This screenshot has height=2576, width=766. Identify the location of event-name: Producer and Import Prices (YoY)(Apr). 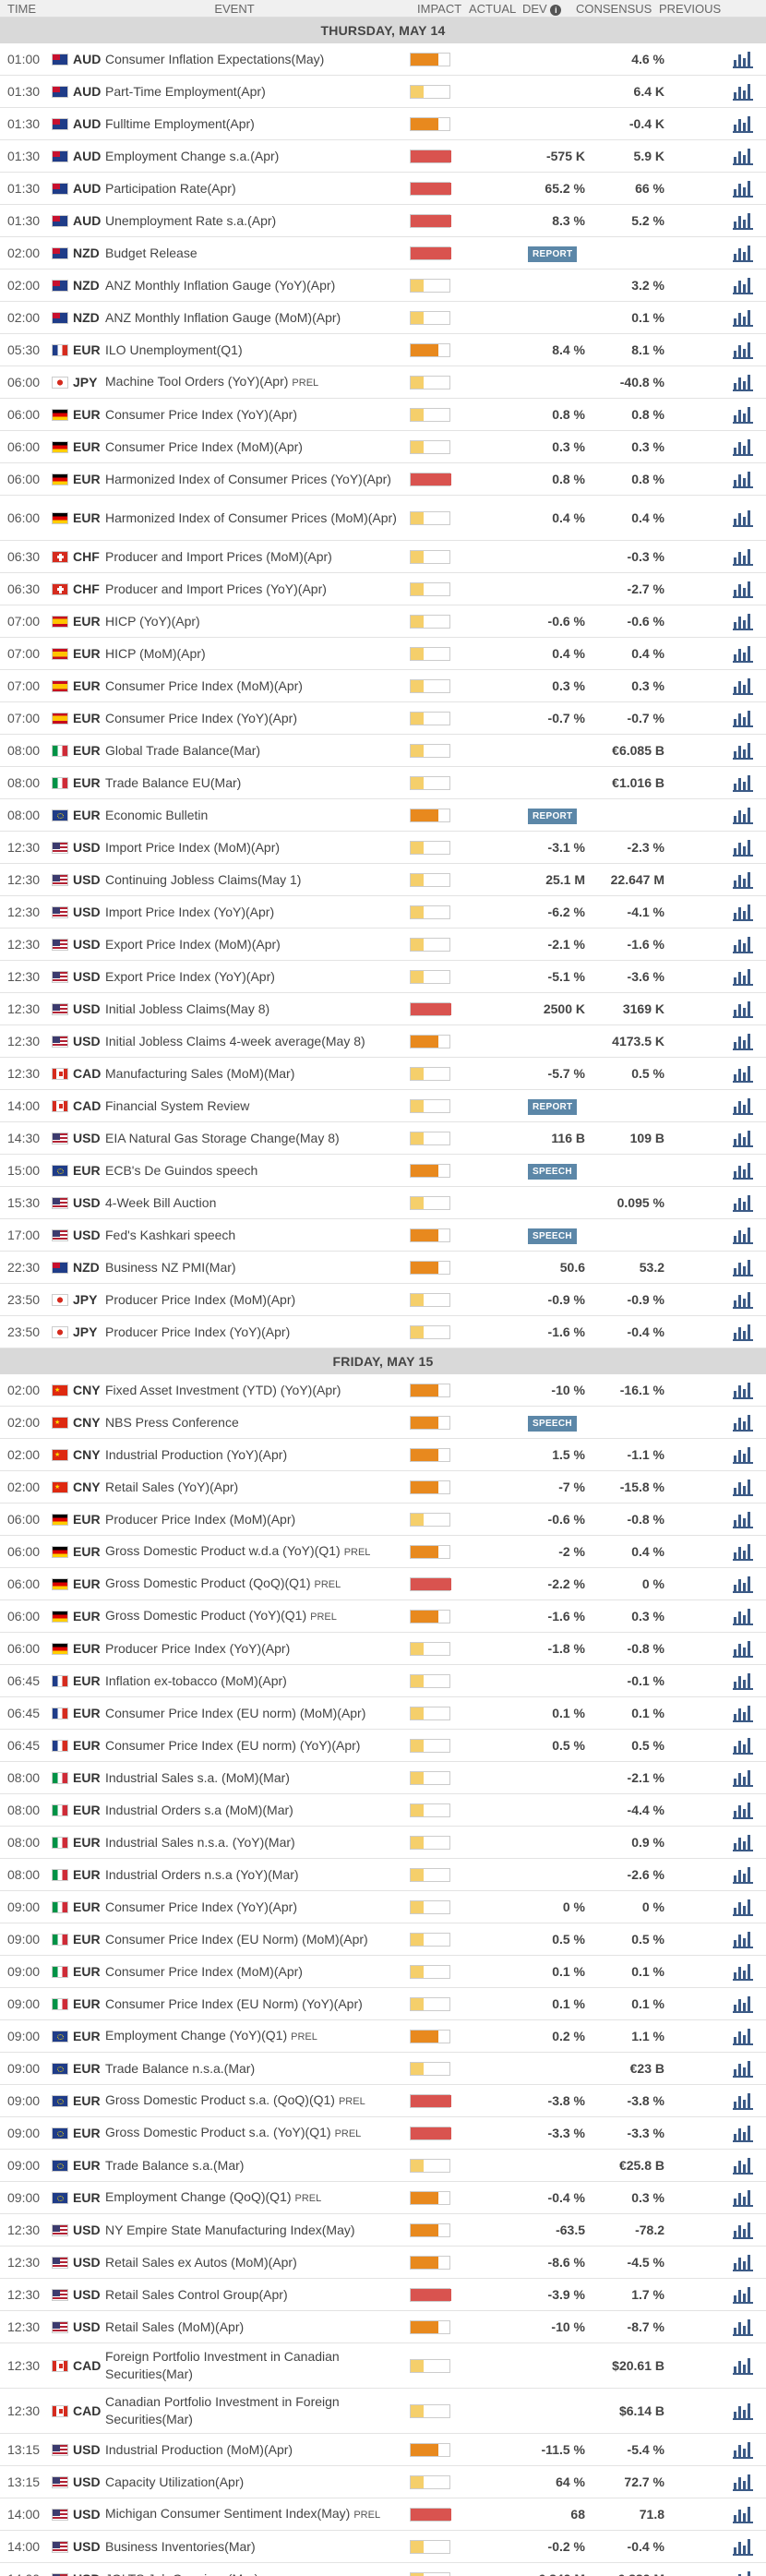
(257, 590).